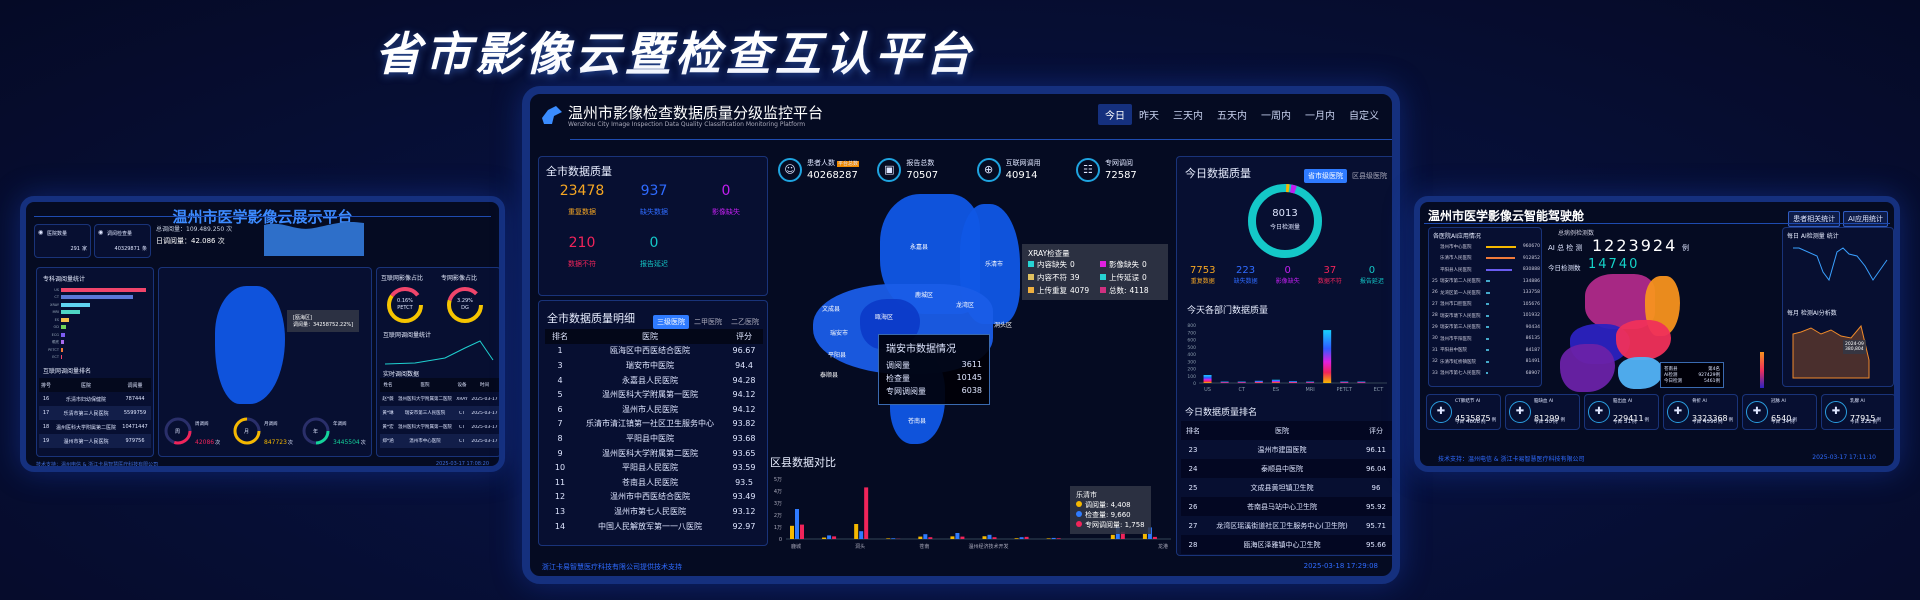 The image size is (1920, 600). What do you see at coordinates (1486, 270) in the screenshot?
I see `ai-hospital-row: 平阳县人民医院 830888` at bounding box center [1486, 270].